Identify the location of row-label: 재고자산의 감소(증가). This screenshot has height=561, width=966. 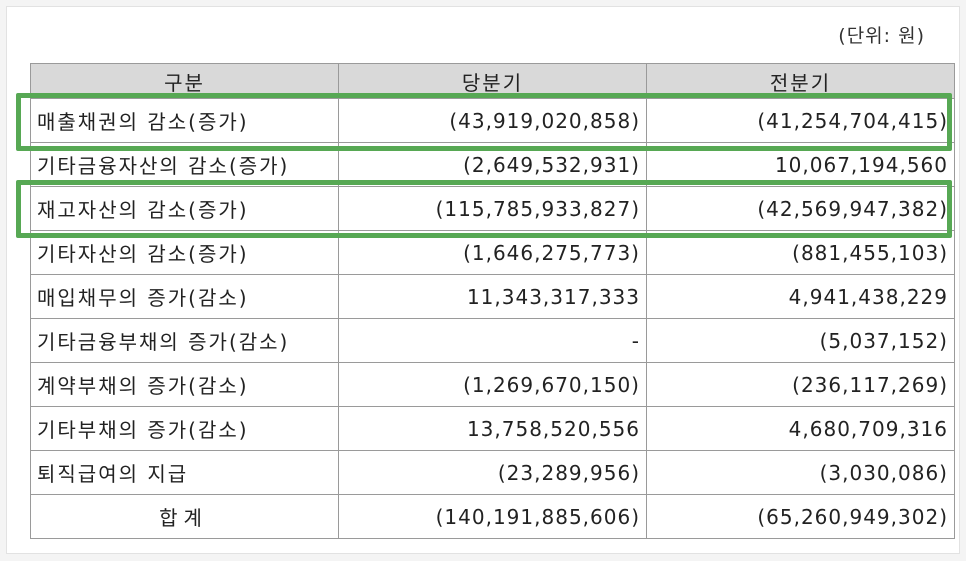
(184, 208).